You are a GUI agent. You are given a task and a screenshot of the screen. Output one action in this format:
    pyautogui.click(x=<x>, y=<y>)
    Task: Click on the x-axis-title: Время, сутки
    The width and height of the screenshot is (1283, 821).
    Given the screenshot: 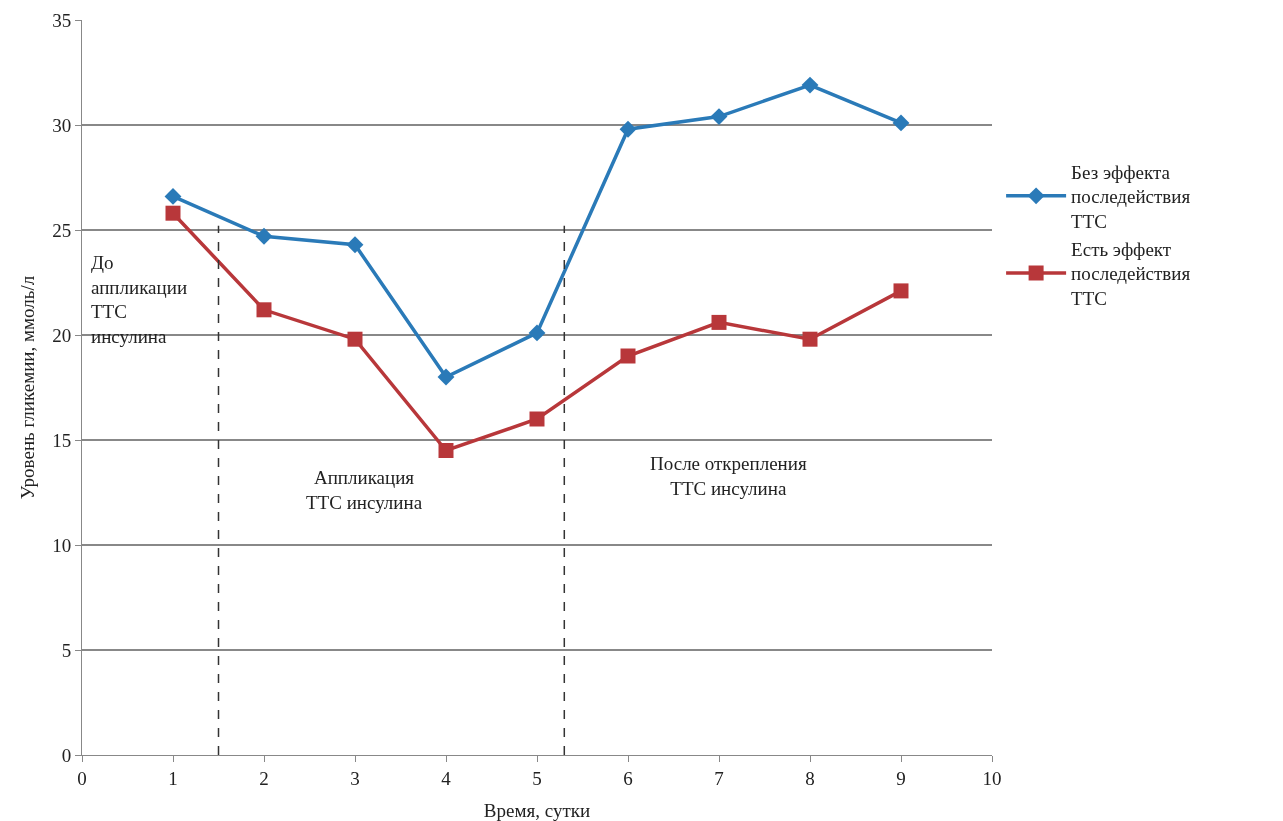 What is the action you would take?
    pyautogui.click(x=537, y=810)
    